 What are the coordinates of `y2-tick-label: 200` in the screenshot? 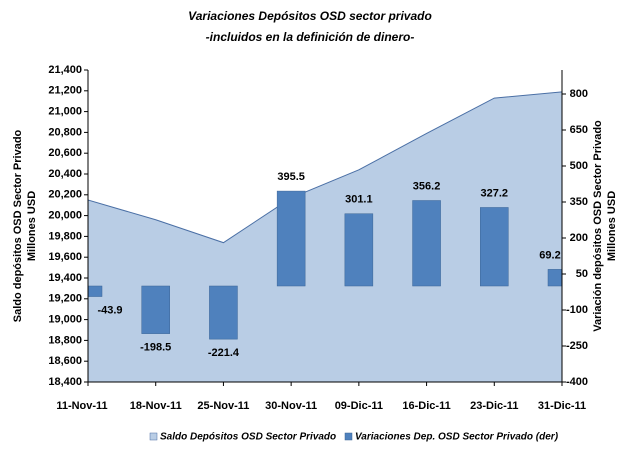 It's located at (579, 238).